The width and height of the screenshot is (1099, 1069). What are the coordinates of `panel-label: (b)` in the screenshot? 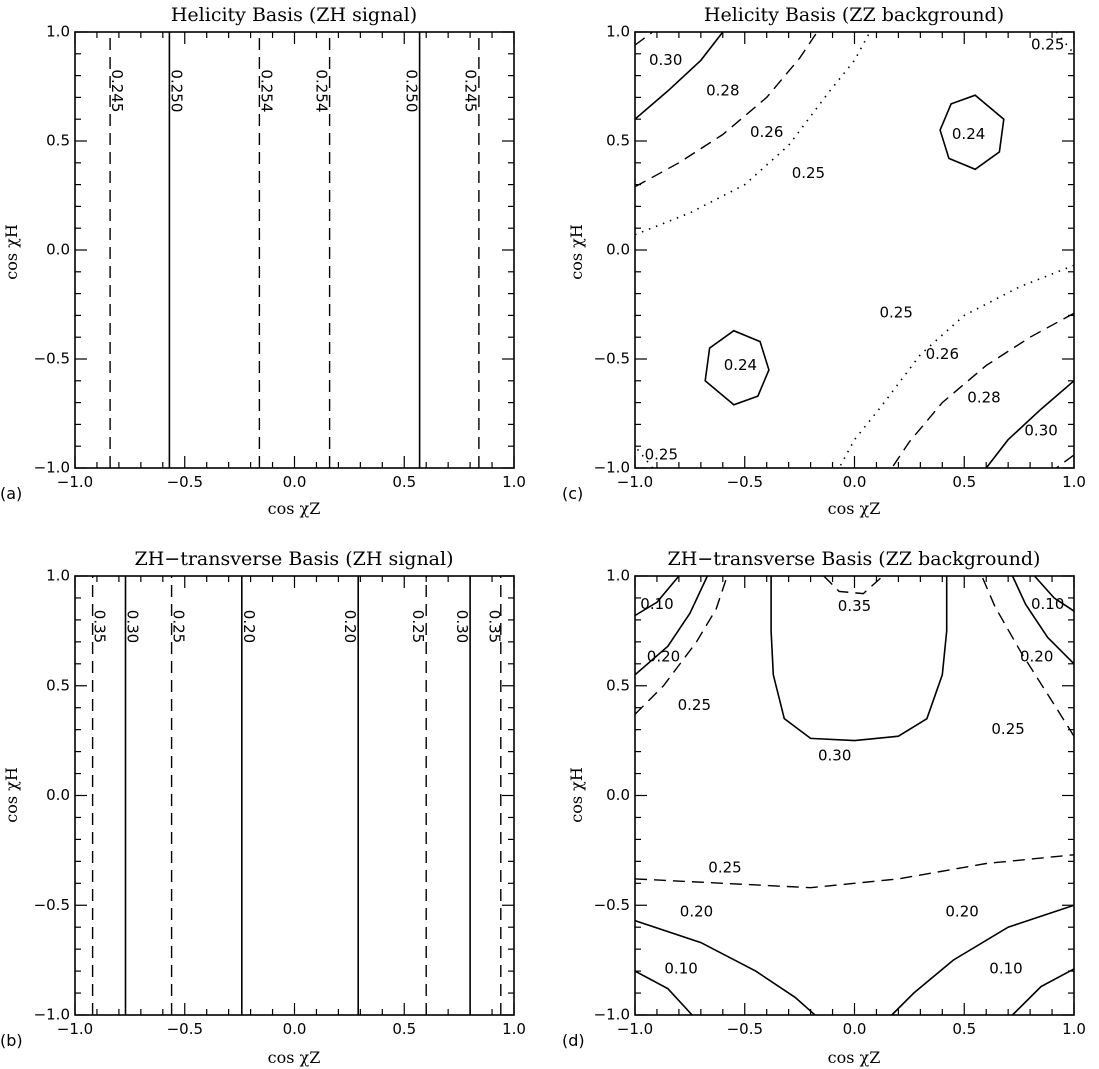 It's located at (11, 1040).